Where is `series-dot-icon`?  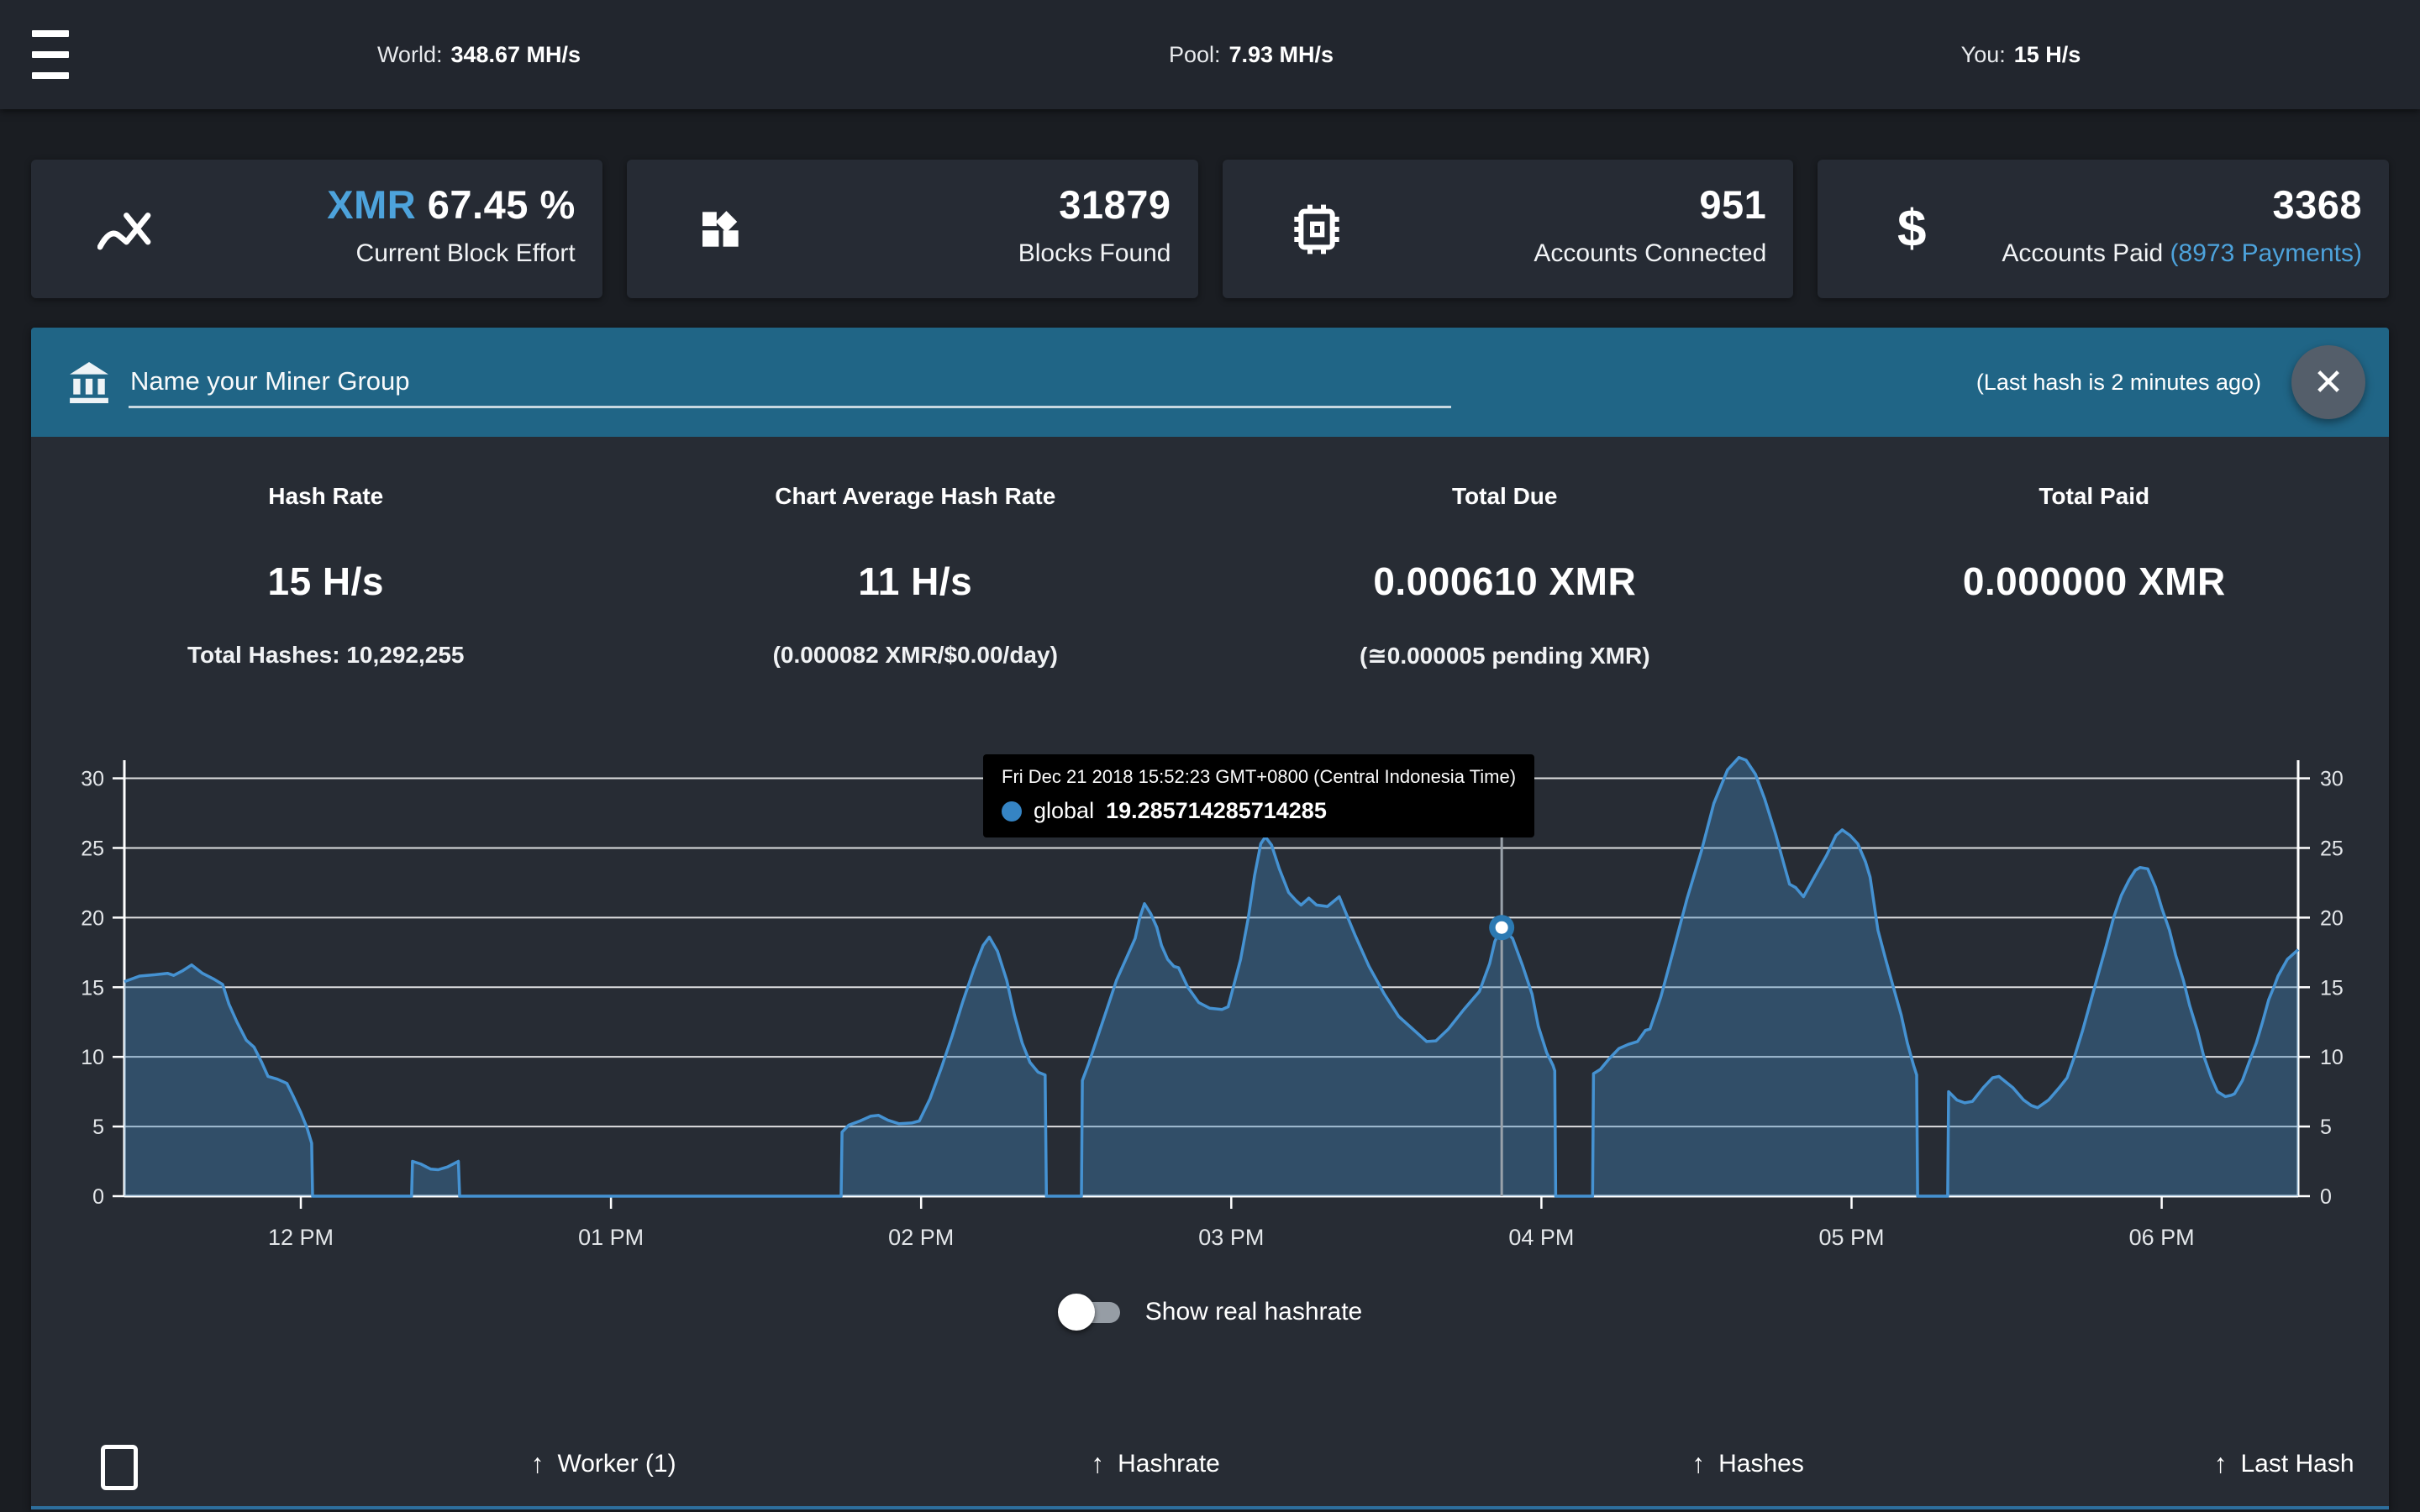 series-dot-icon is located at coordinates (1012, 811).